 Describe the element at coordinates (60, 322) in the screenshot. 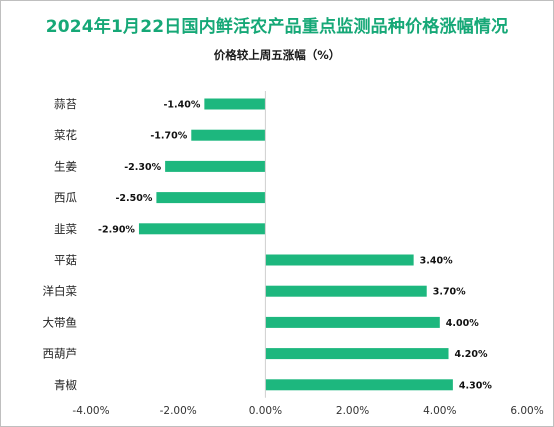

I see `category-label: 大带鱼` at that location.